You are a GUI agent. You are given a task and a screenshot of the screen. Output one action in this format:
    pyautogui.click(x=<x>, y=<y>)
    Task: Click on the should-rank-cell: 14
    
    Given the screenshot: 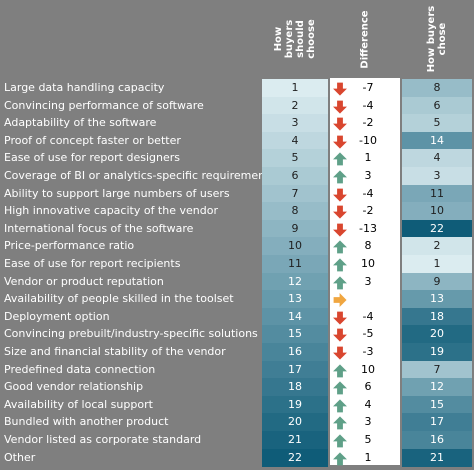 What is the action you would take?
    pyautogui.click(x=295, y=316)
    